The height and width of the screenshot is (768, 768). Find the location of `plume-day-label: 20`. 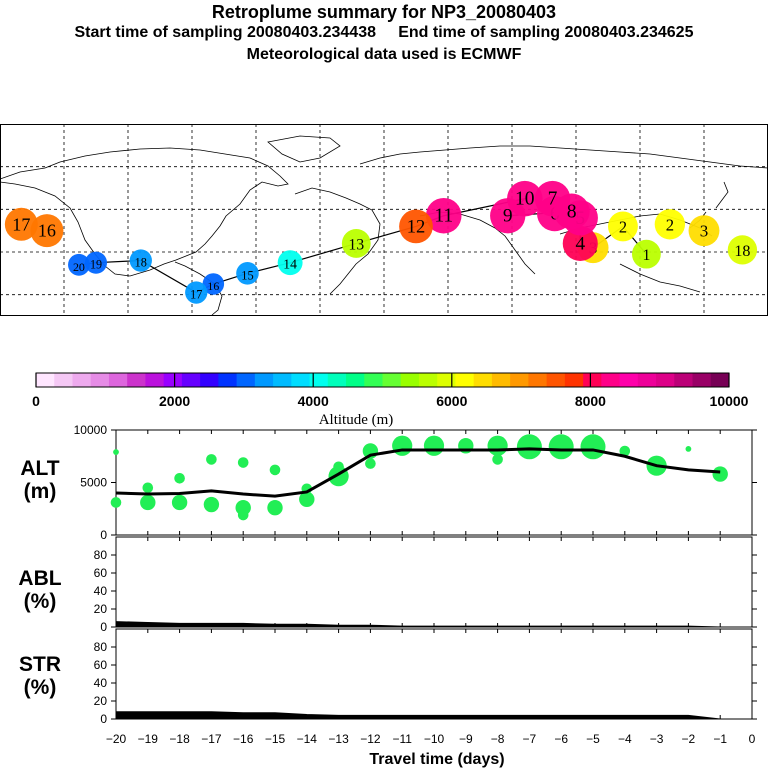

plume-day-label: 20 is located at coordinates (79, 267).